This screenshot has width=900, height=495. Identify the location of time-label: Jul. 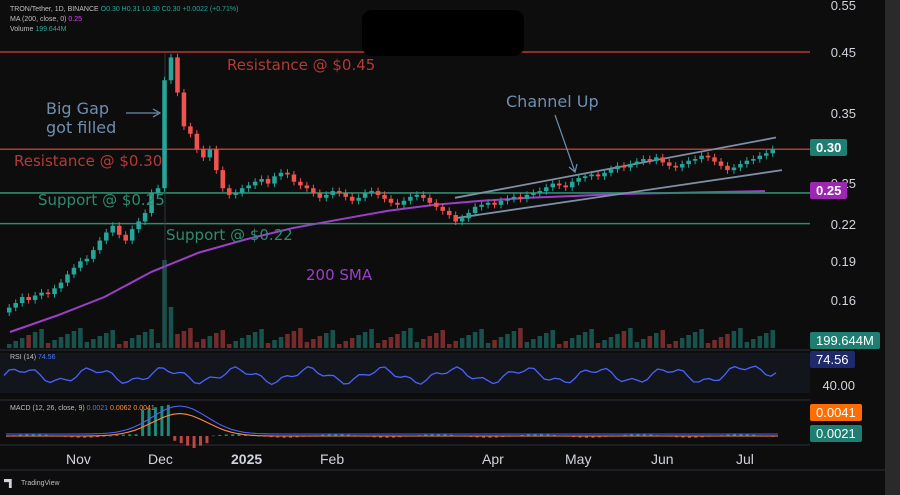
(745, 459).